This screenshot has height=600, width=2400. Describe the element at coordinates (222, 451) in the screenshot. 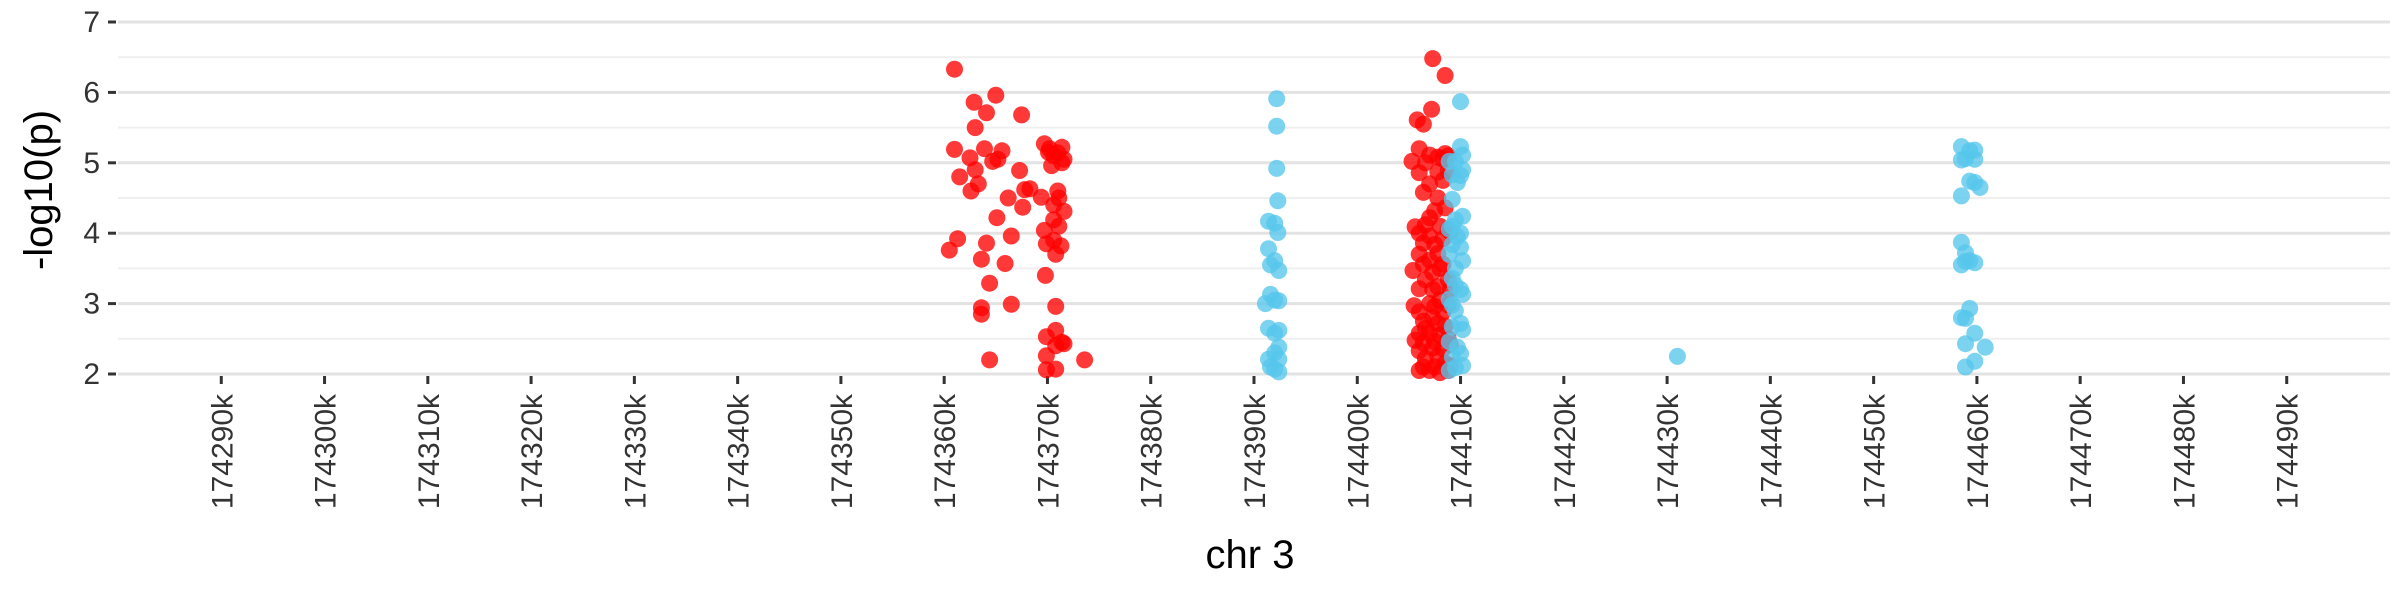

I see `x-tick-label: 174290k` at that location.